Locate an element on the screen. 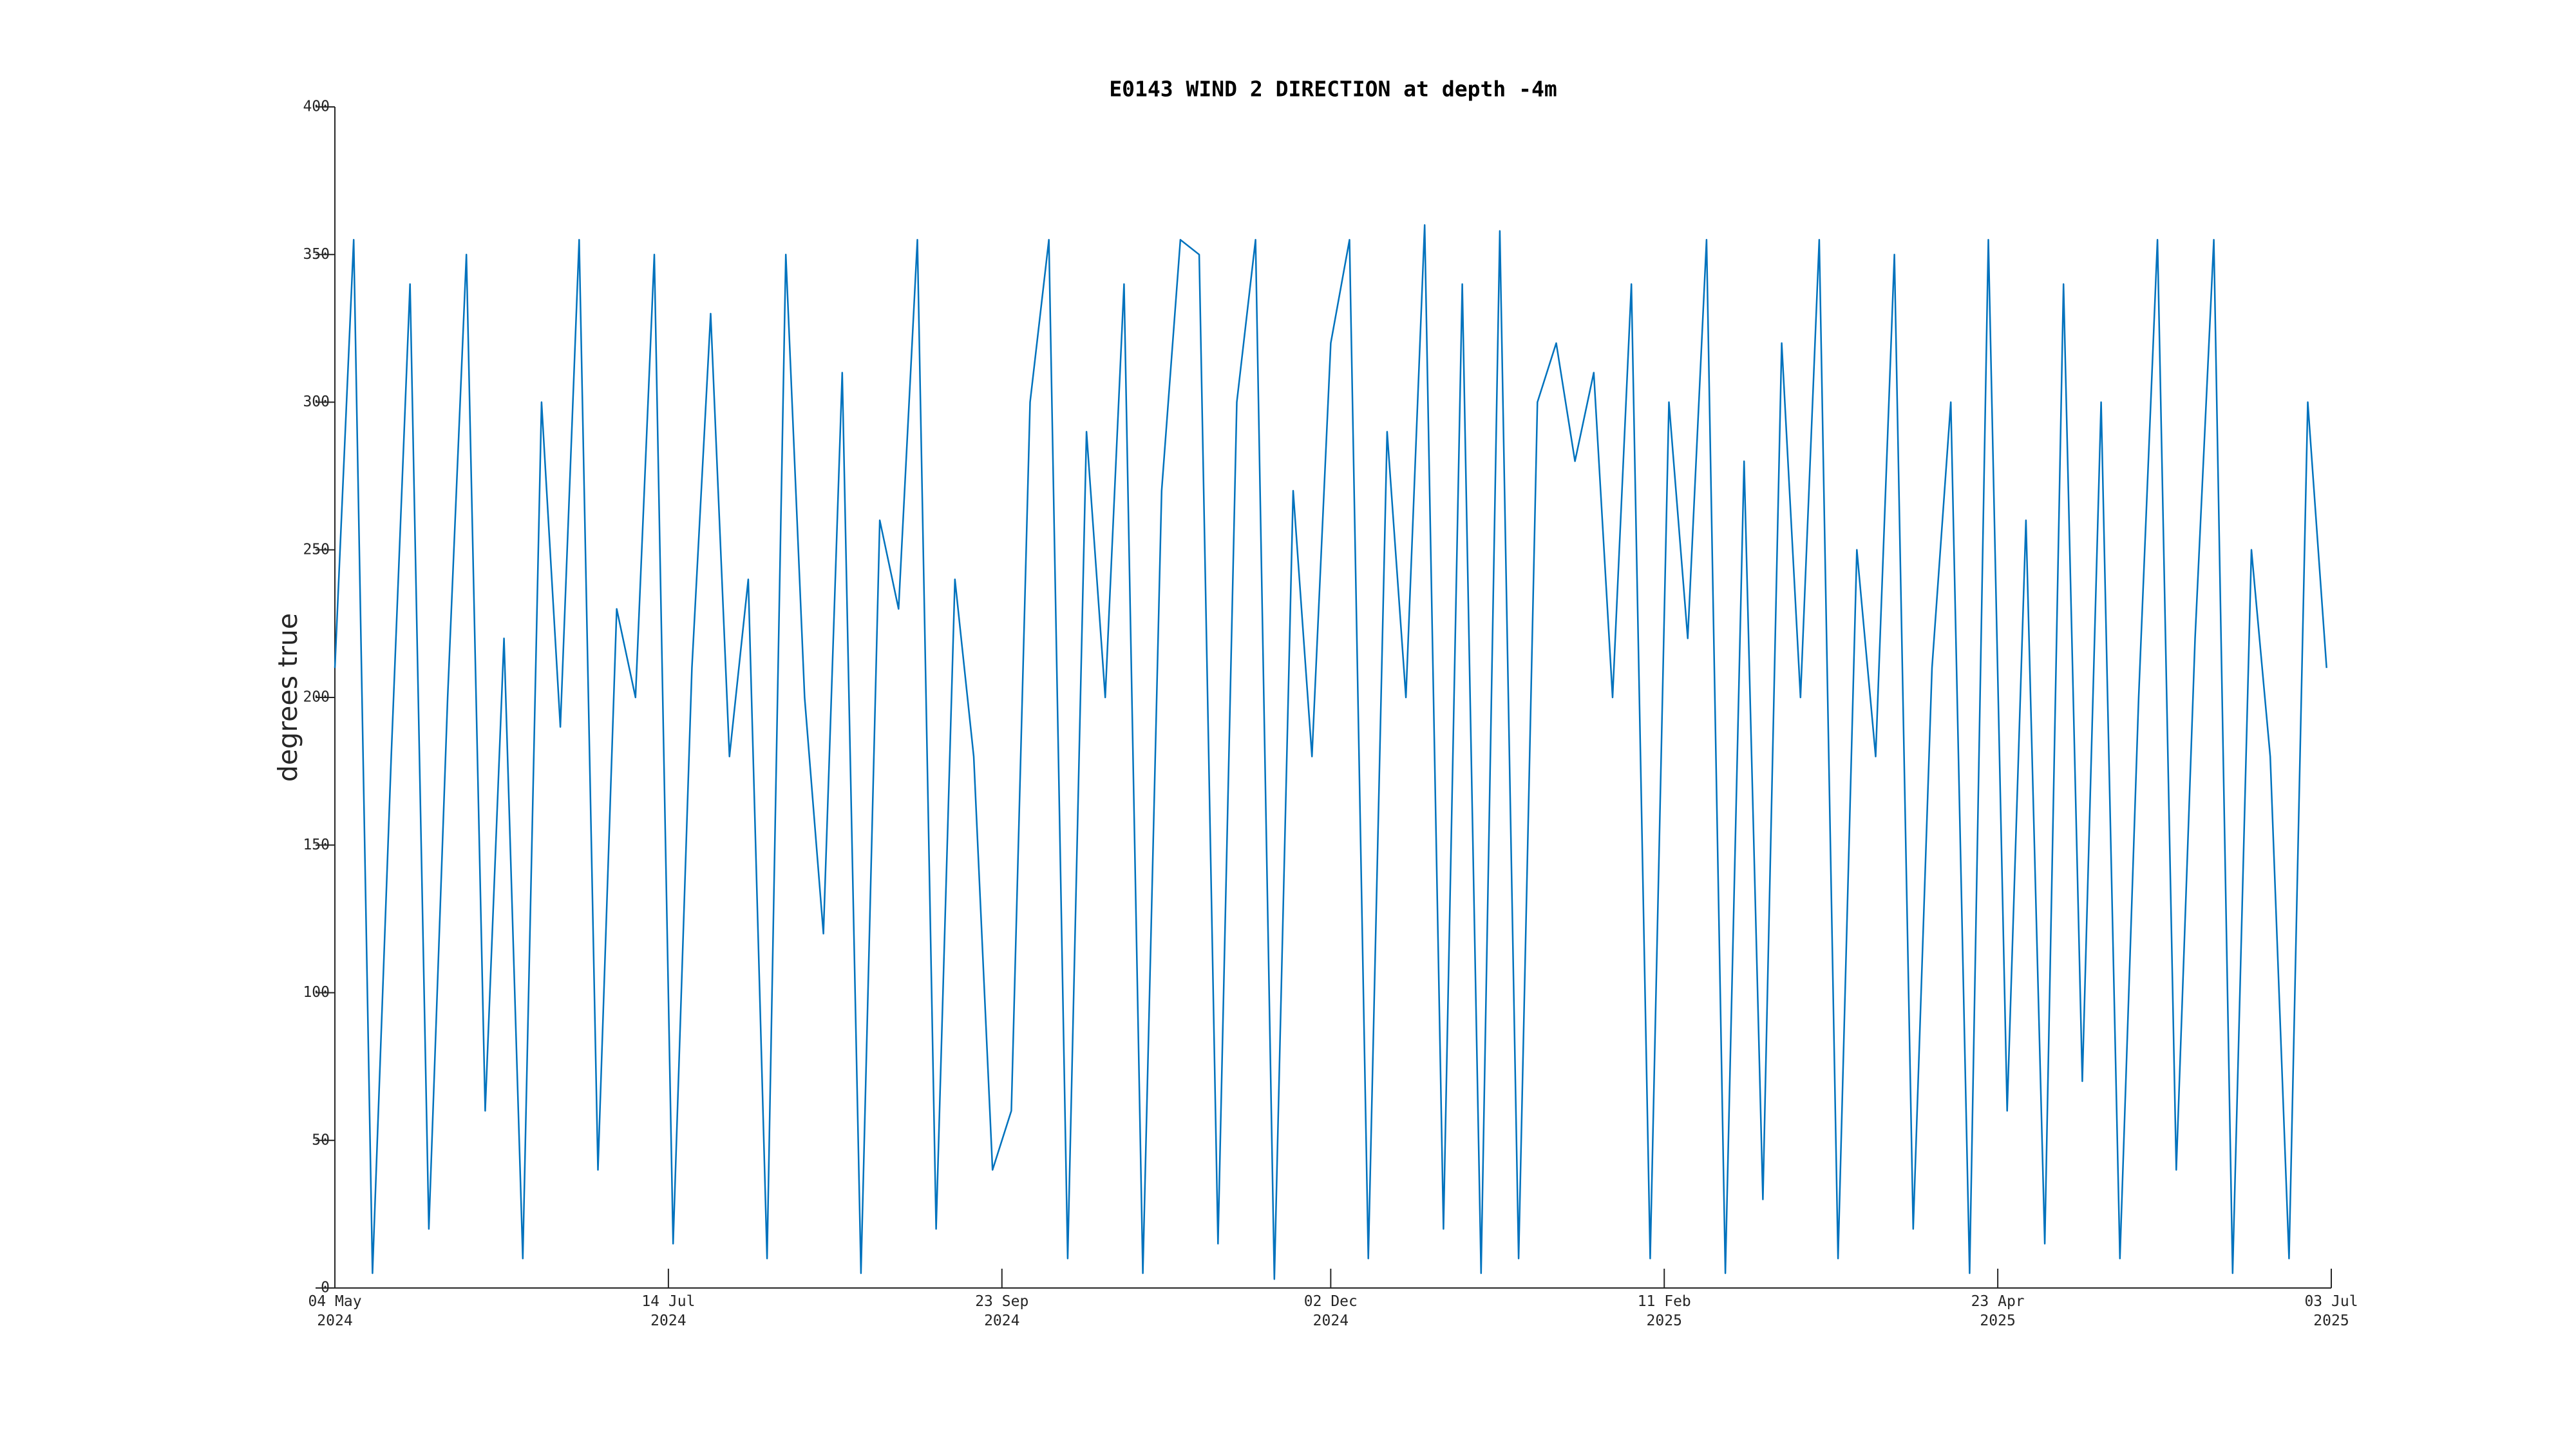 The height and width of the screenshot is (1449, 2576). y-axis-label: degrees true is located at coordinates (287, 697).